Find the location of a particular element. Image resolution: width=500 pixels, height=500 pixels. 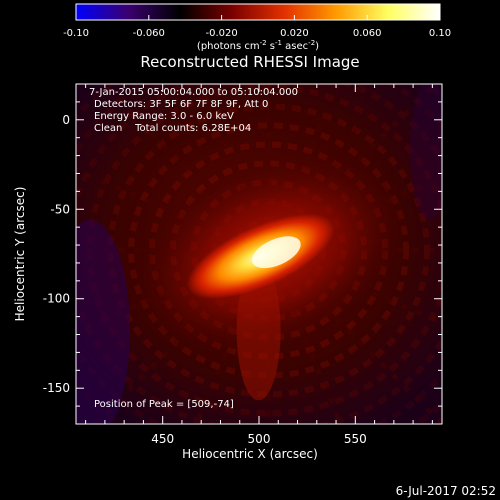

colorbar-gradient is located at coordinates (258, 12).